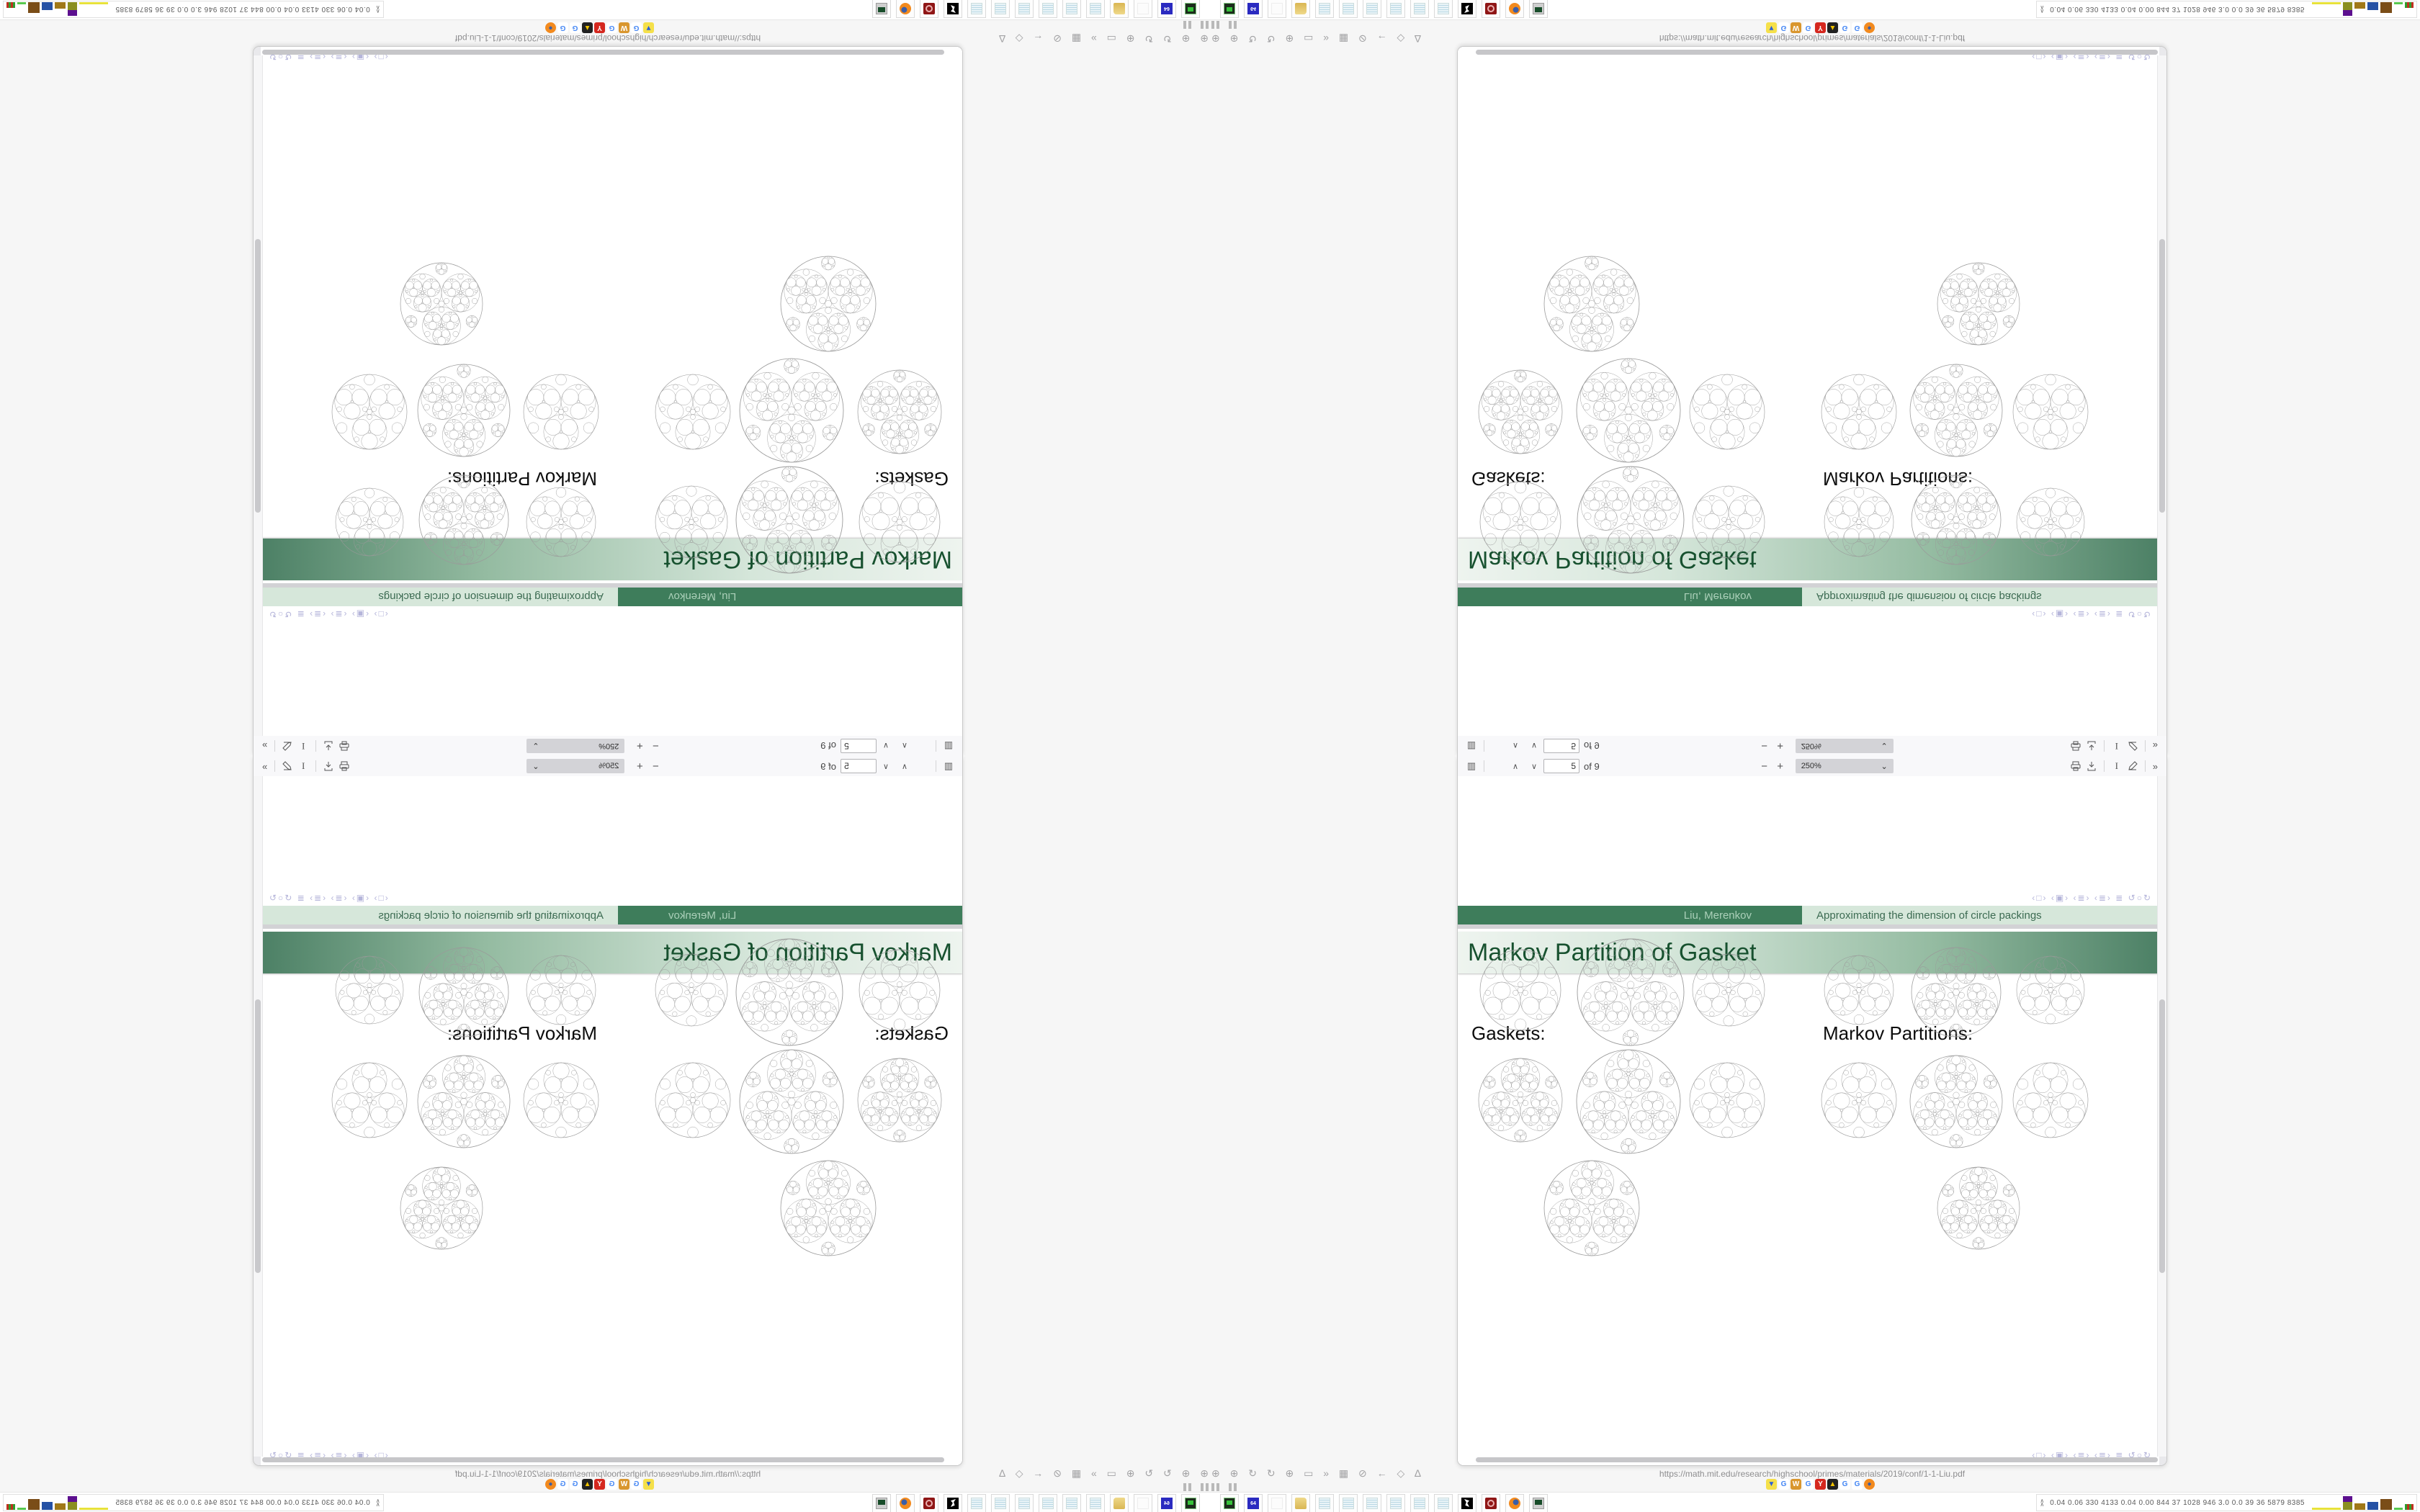  What do you see at coordinates (1467, 9) in the screenshot?
I see `taskbar-button-bw` at bounding box center [1467, 9].